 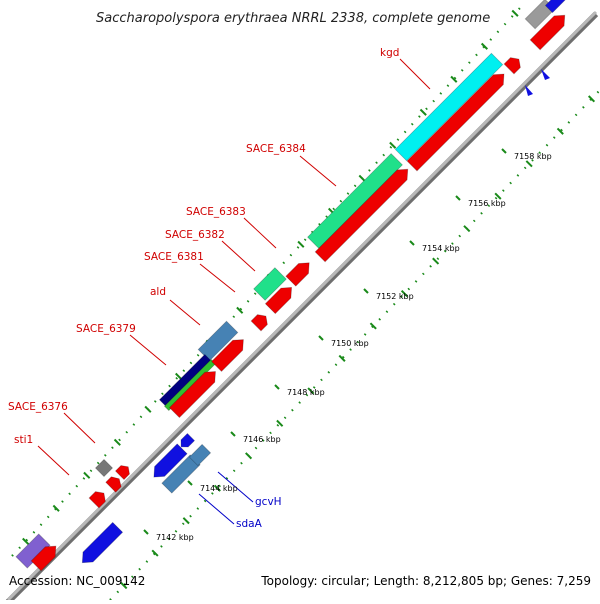 What do you see at coordinates (415, 74) in the screenshot?
I see `leader-kgd` at bounding box center [415, 74].